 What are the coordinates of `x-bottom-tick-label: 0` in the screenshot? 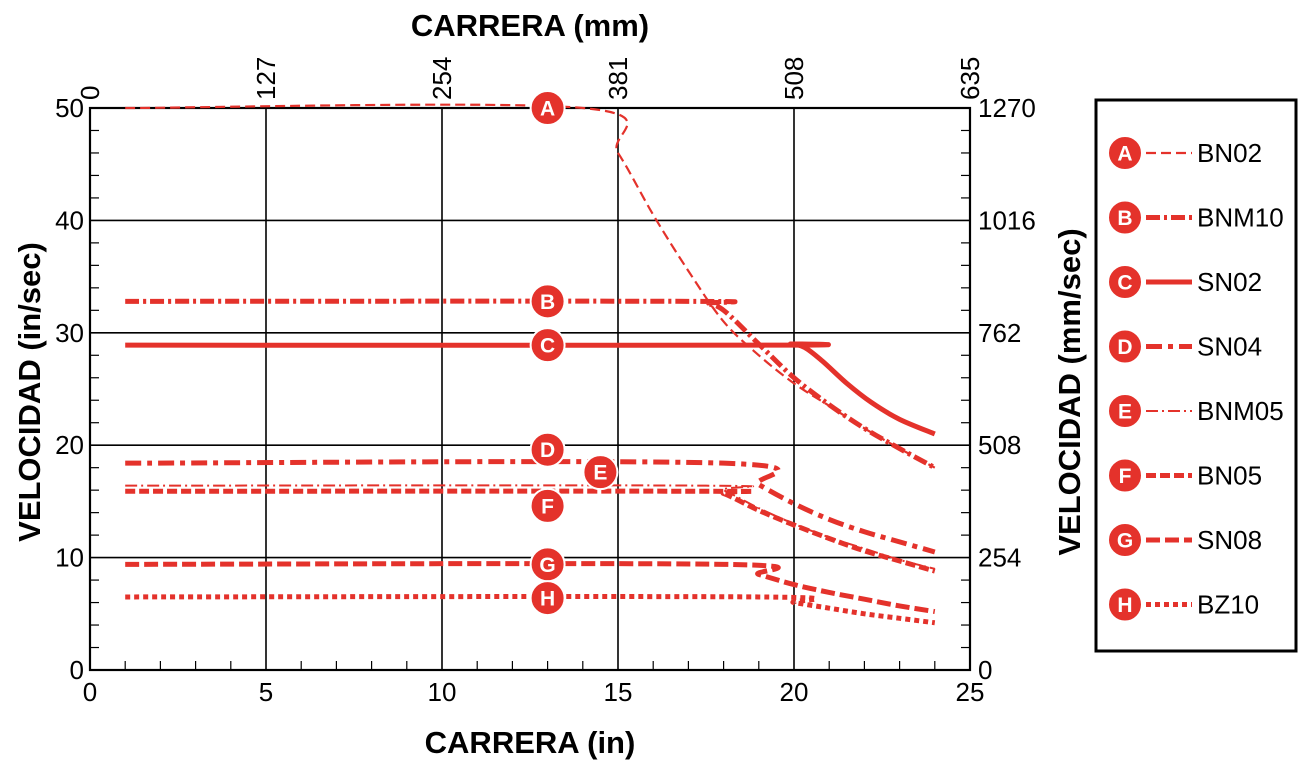 It's located at (90, 692).